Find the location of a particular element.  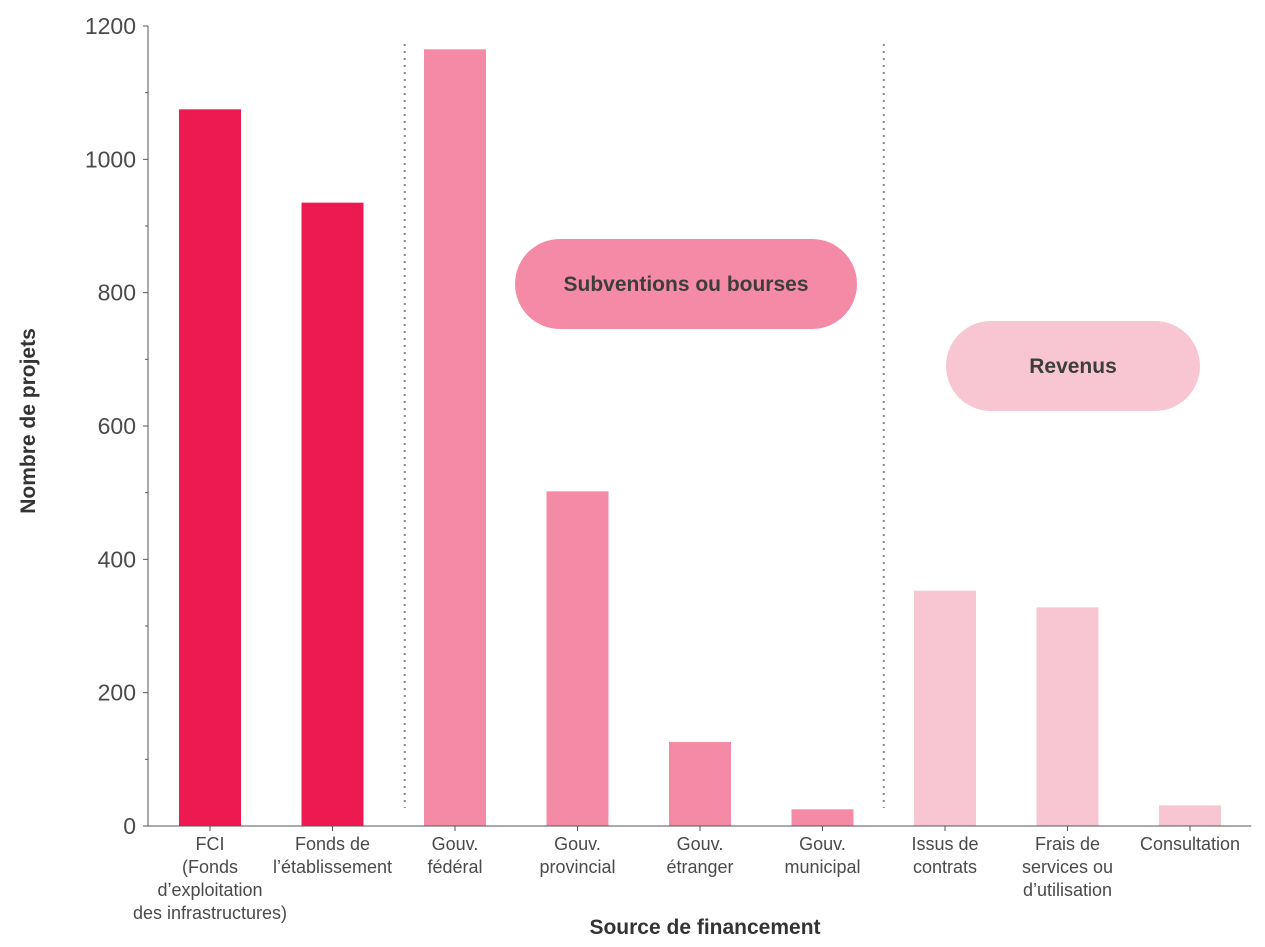

y-tick-label: 1200 is located at coordinates (110, 26).